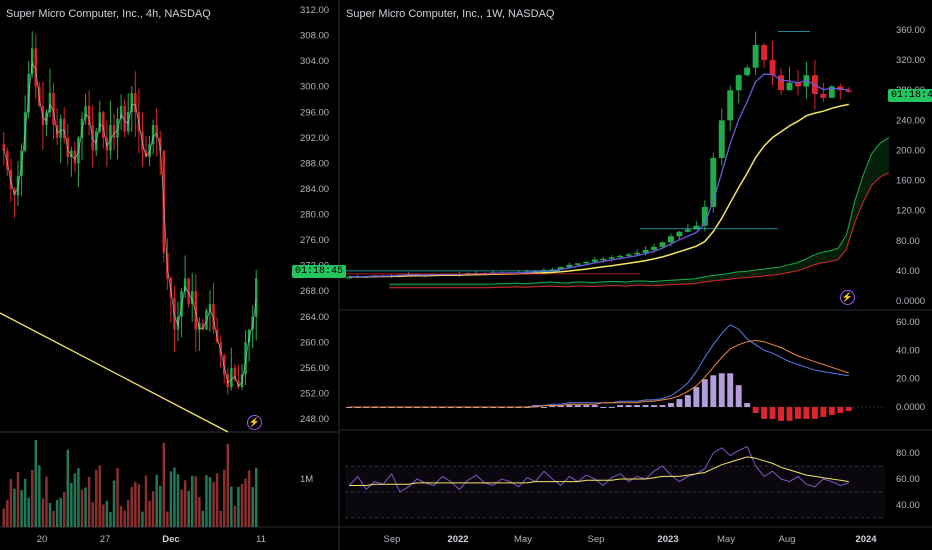 This screenshot has height=550, width=932. Describe the element at coordinates (599, 373) in the screenshot. I see `macd-signal-line` at that location.